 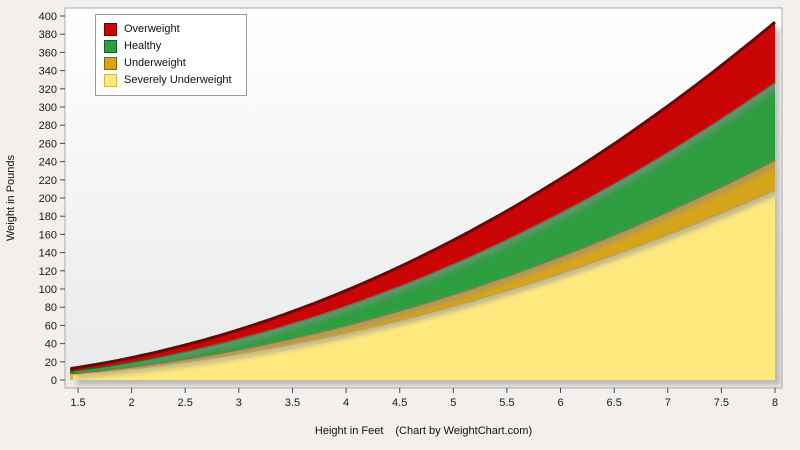 I want to click on y-tick-label: 400, so click(x=48, y=17).